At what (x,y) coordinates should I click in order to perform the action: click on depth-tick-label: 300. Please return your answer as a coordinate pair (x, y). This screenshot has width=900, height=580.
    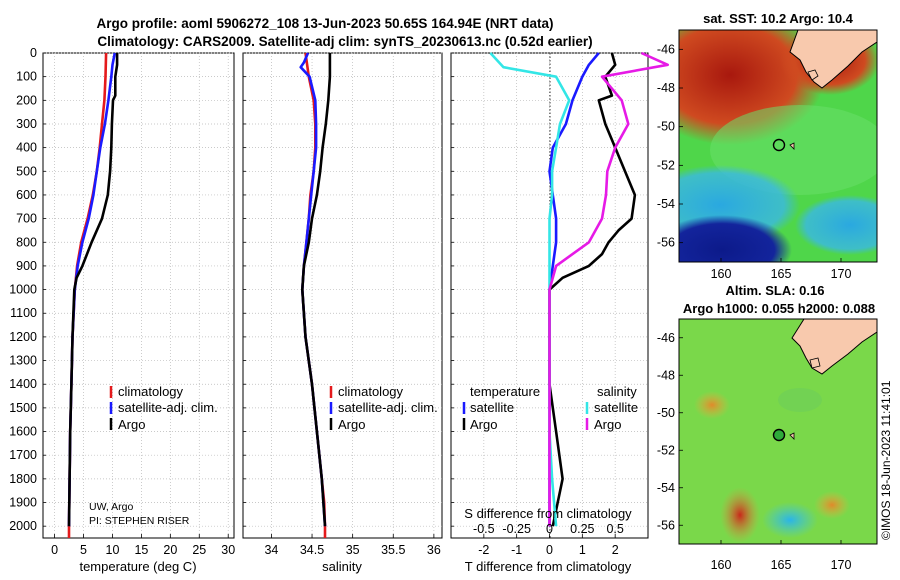
    Looking at the image, I should click on (26, 124).